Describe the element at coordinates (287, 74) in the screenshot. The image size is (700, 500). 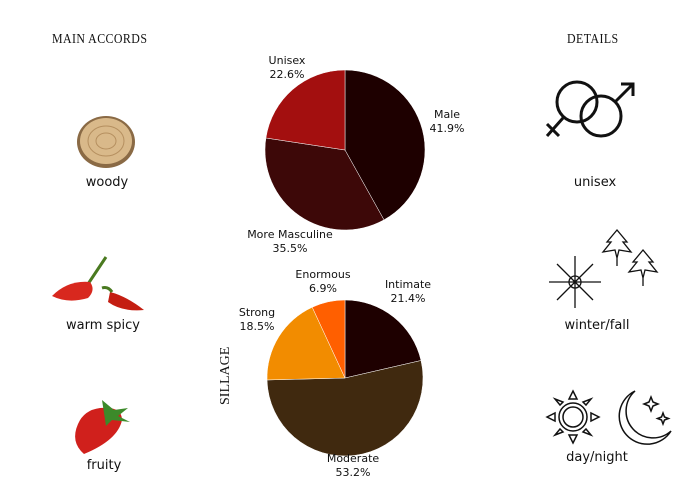
I see `slice-value: 22.6%` at that location.